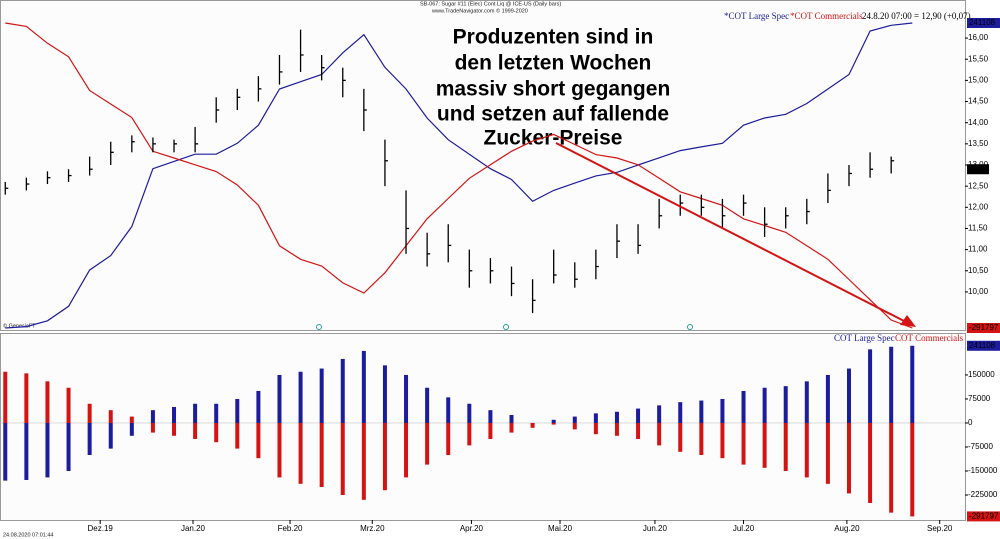 This screenshot has width=1000, height=539. I want to click on y-tick-label: 11,00, so click(978, 249).